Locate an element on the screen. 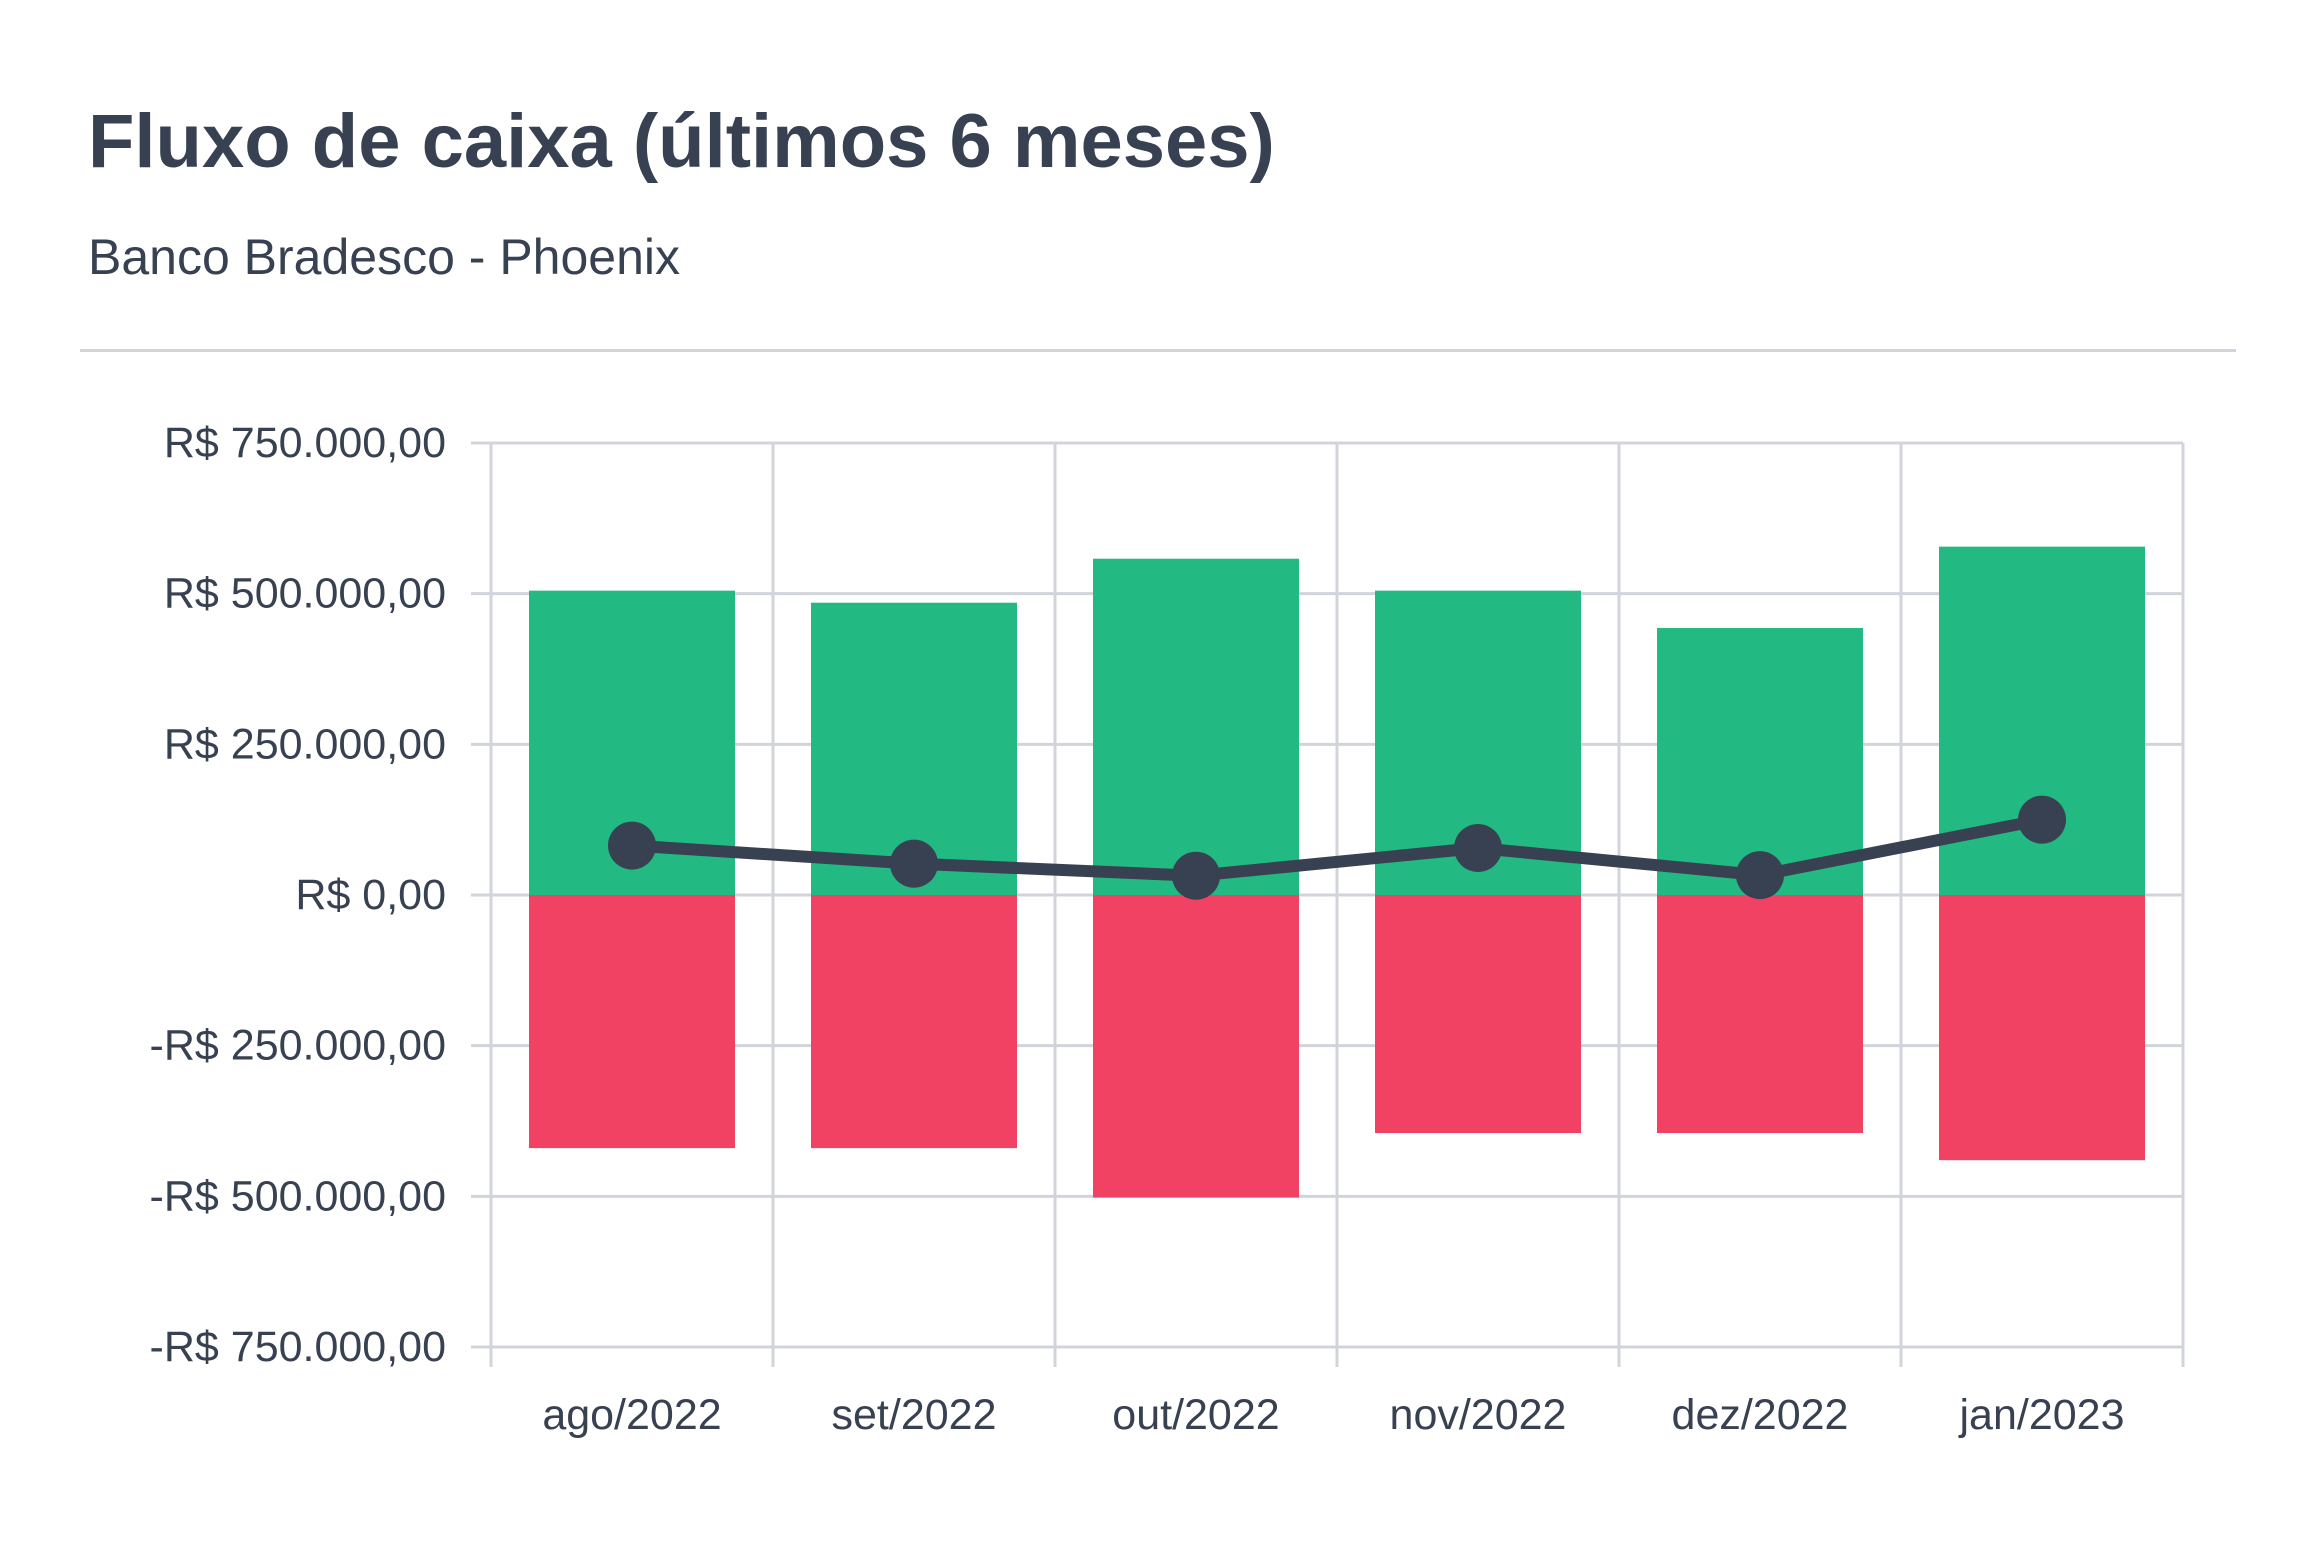 The width and height of the screenshot is (2306, 1567). header-divider is located at coordinates (1158, 350).